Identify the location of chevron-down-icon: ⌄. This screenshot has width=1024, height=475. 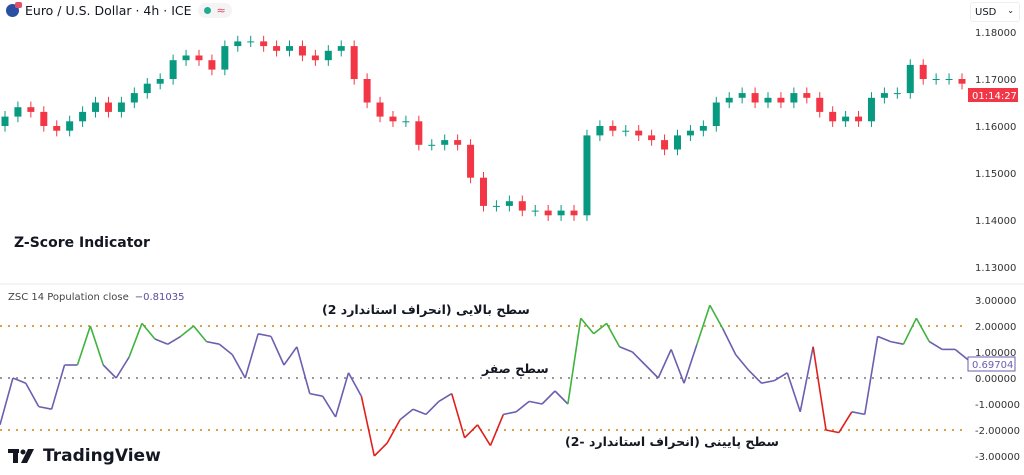
(1010, 10).